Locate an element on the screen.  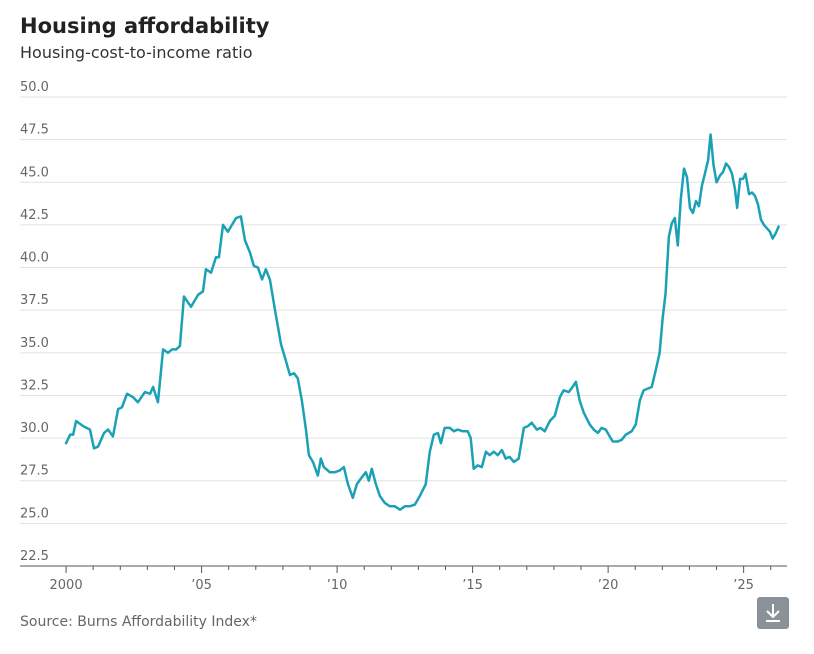
download-icon is located at coordinates (773, 613).